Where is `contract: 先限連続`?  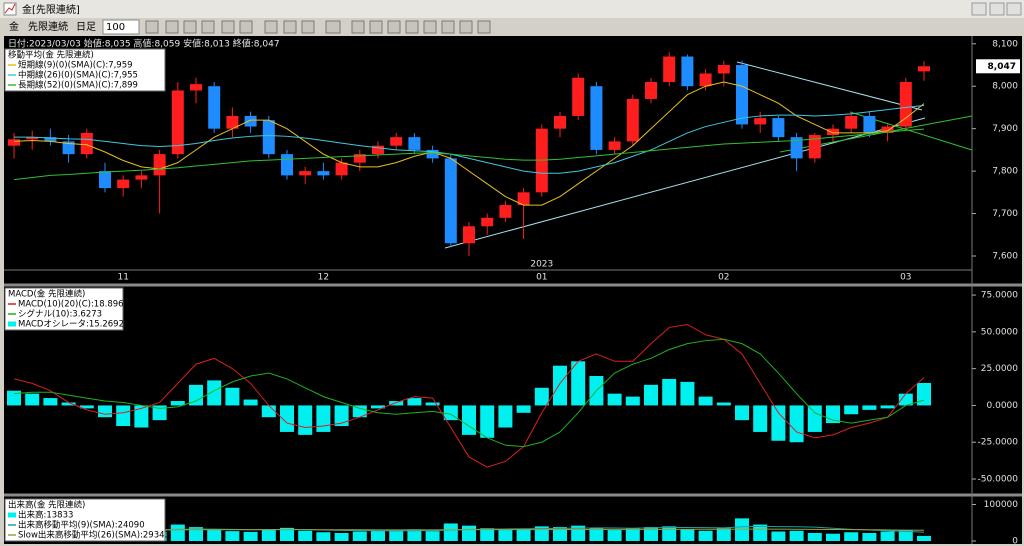 contract: 先限連続 is located at coordinates (48, 26).